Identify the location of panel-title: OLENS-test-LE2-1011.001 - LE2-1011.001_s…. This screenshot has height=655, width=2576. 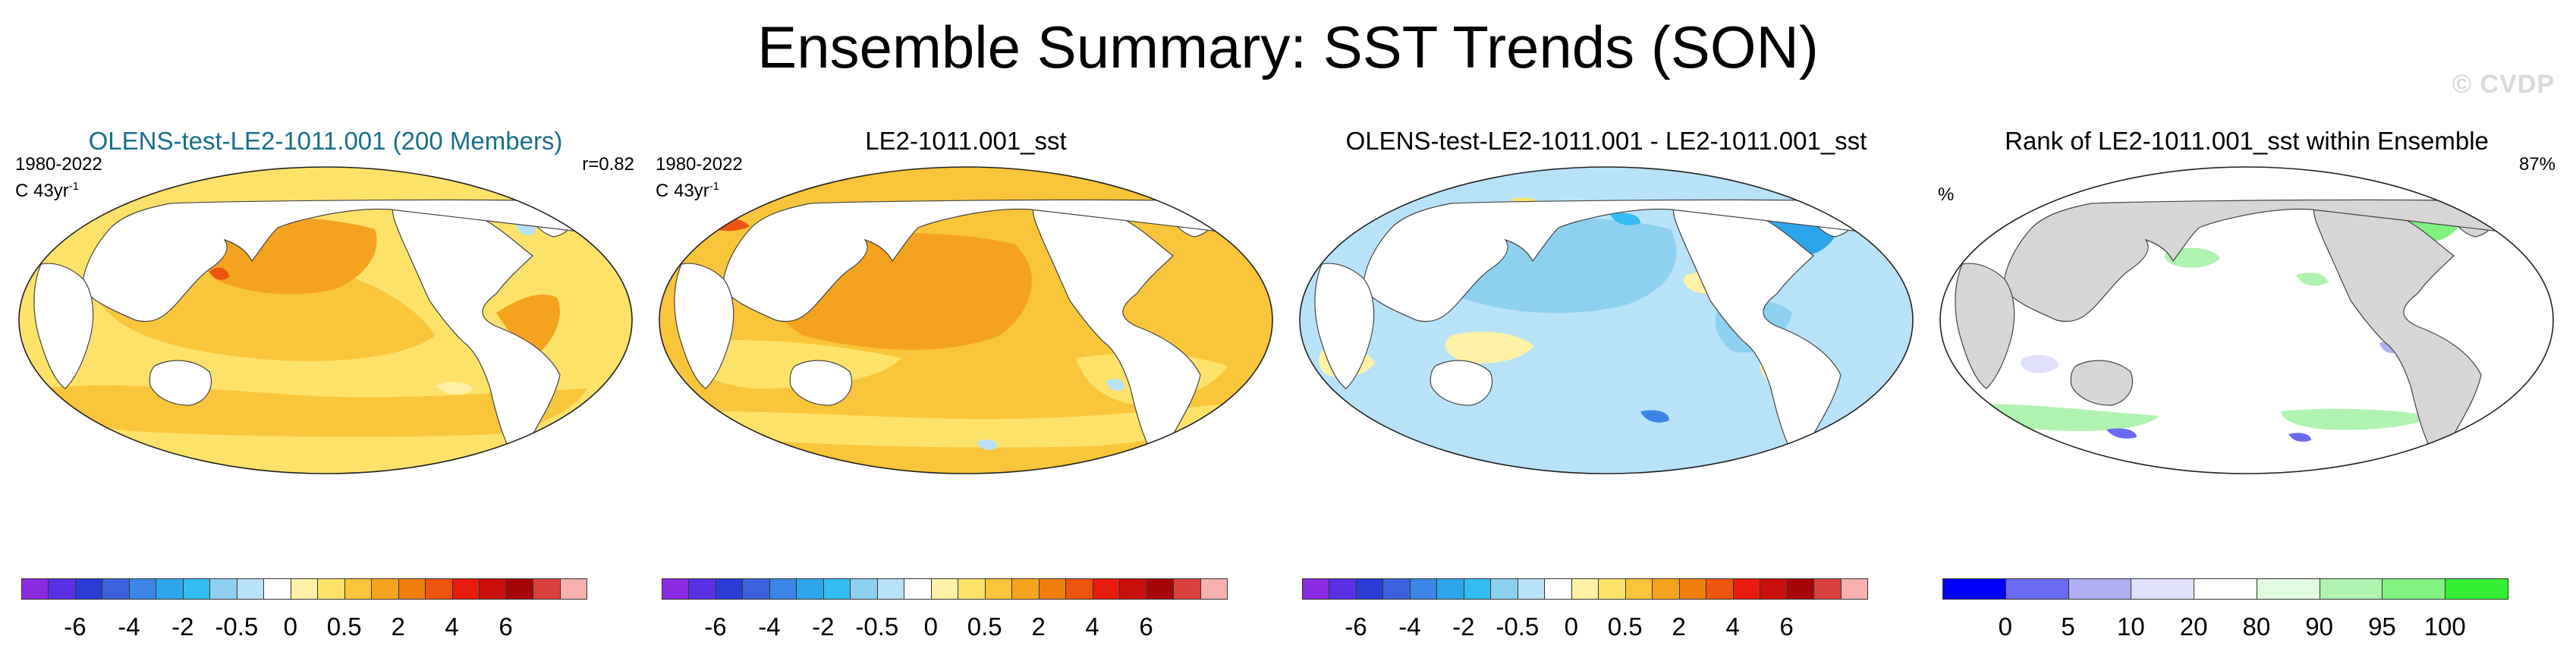
(1606, 141).